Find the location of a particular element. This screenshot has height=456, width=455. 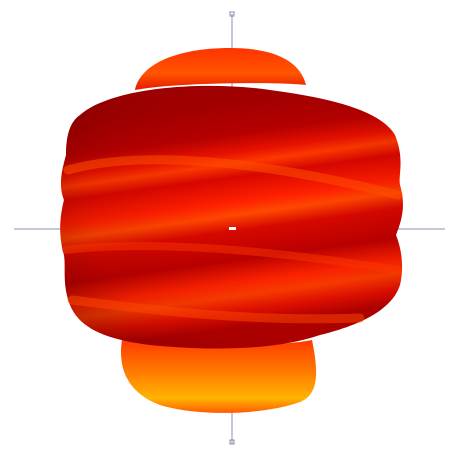

surface-bottom-lobe is located at coordinates (218, 376).